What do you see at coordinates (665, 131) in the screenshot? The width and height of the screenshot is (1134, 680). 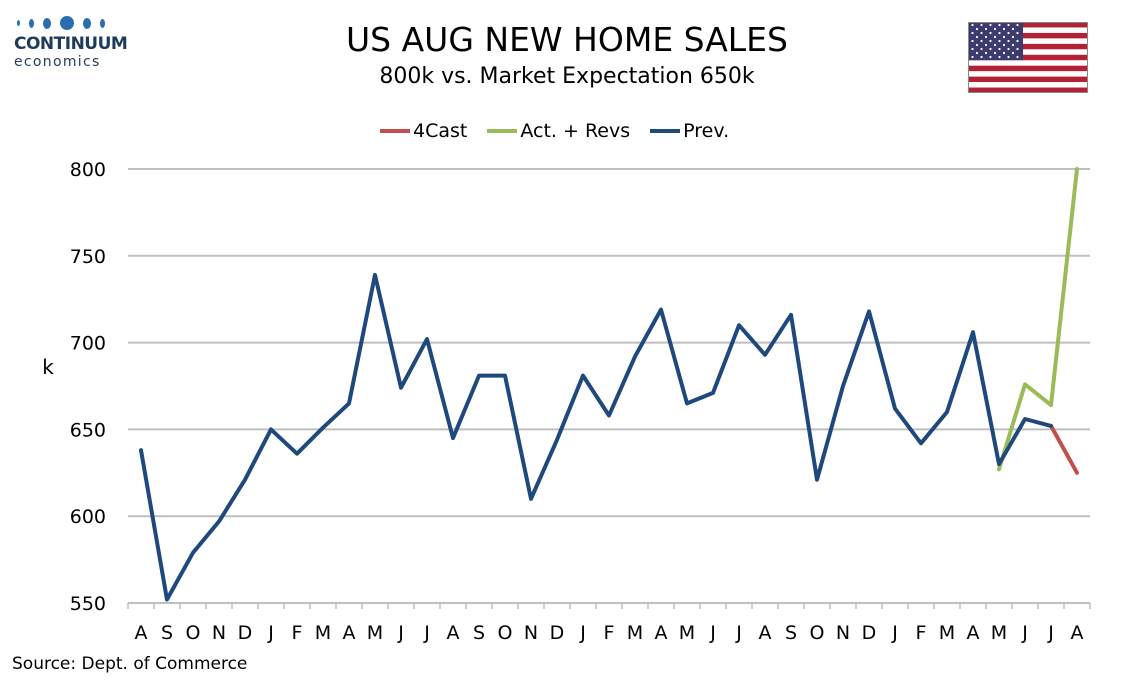 I see `legend-swatch-prev` at bounding box center [665, 131].